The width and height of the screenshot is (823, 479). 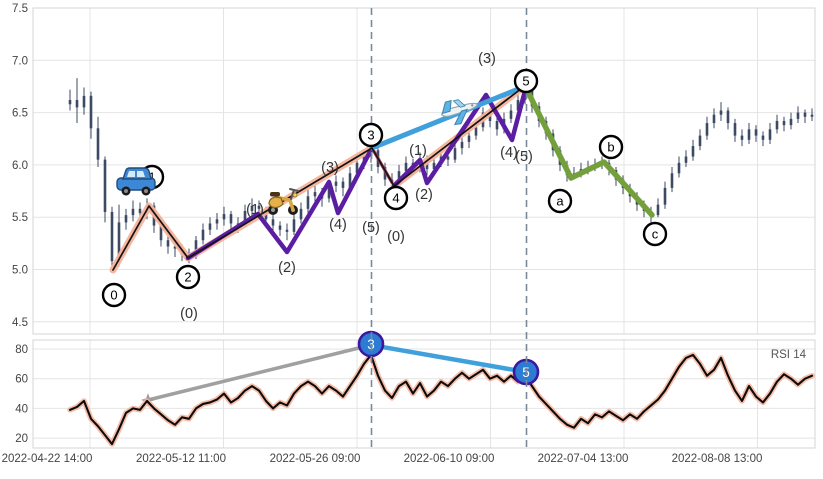 What do you see at coordinates (789, 355) in the screenshot?
I see `rsi-period-label: RSI 14` at bounding box center [789, 355].